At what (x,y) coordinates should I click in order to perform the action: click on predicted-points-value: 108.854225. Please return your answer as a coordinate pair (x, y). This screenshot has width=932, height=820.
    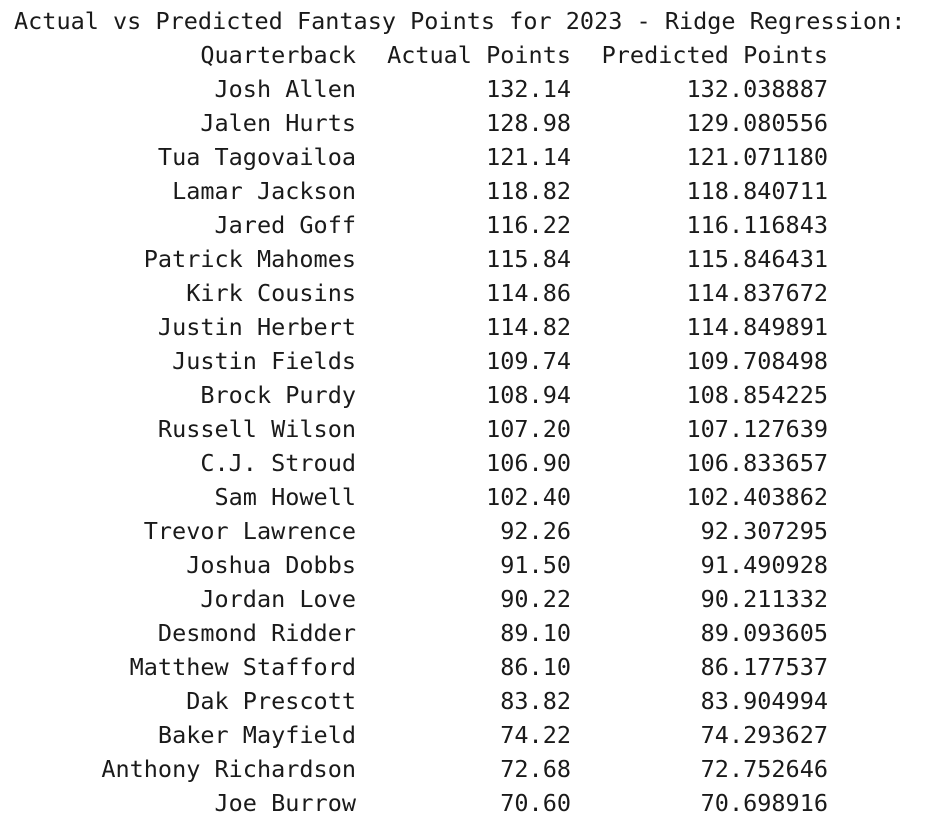
    Looking at the image, I should click on (757, 395).